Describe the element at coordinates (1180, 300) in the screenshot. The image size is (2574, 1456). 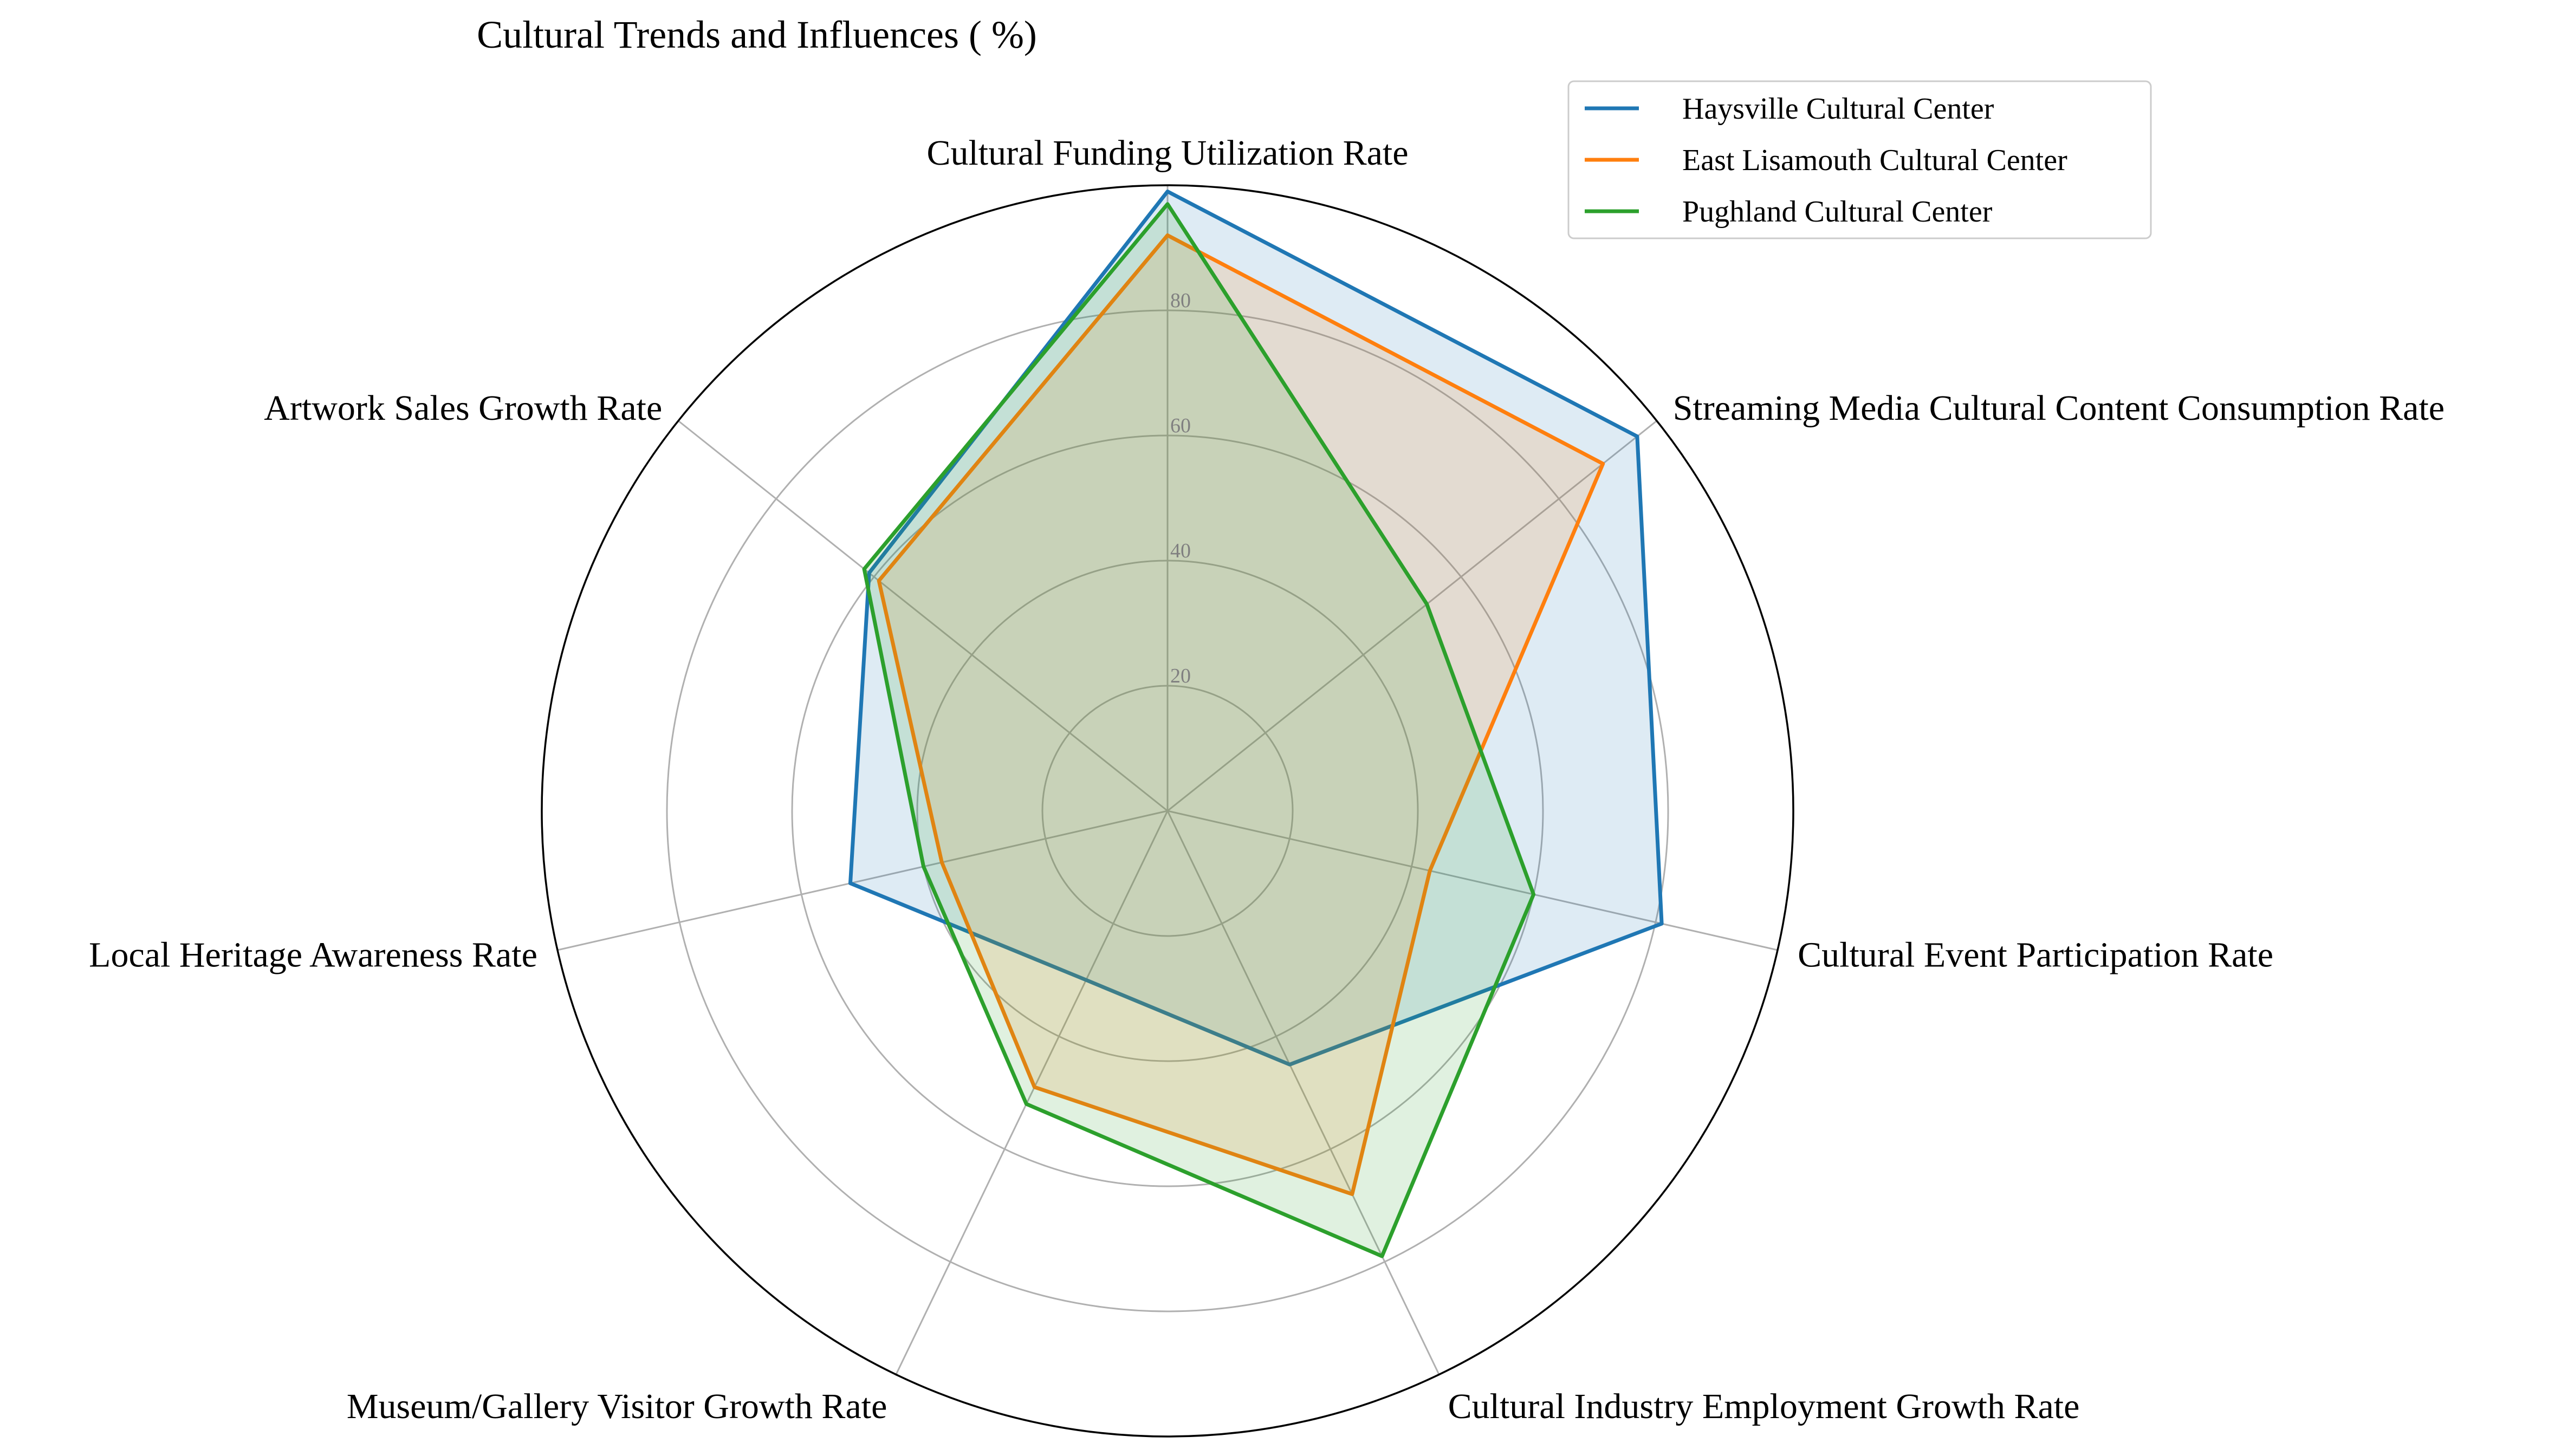
I see `radial-tick-label: 80` at that location.